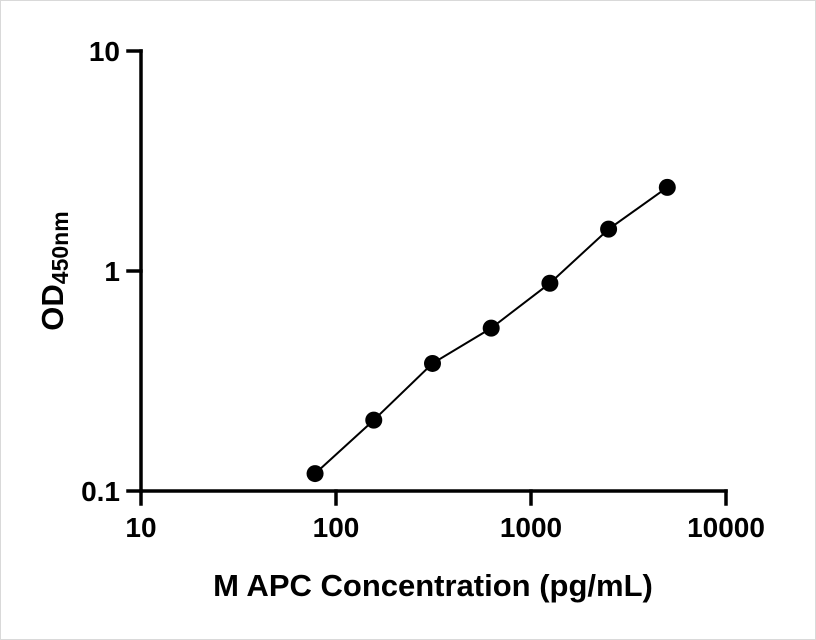  Describe the element at coordinates (104, 51) in the screenshot. I see `y-tick-label: 10` at that location.